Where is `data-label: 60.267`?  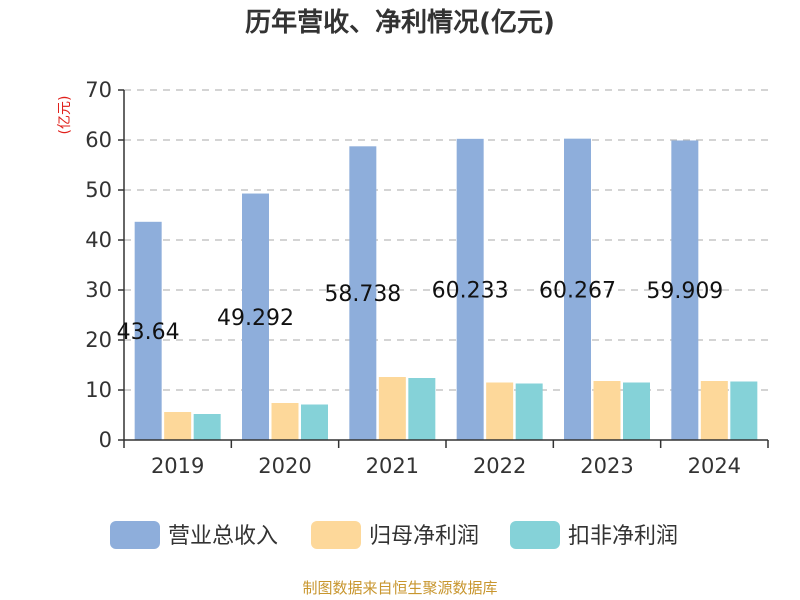 data-label: 60.267 is located at coordinates (577, 290).